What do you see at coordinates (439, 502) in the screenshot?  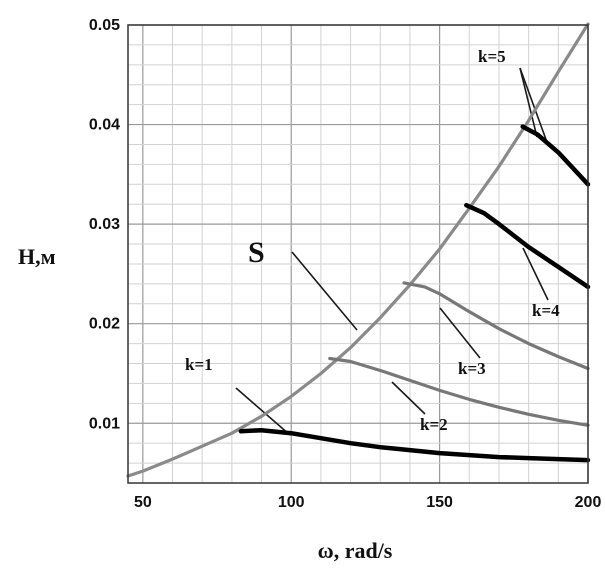 I see `x-tick-label: 150` at bounding box center [439, 502].